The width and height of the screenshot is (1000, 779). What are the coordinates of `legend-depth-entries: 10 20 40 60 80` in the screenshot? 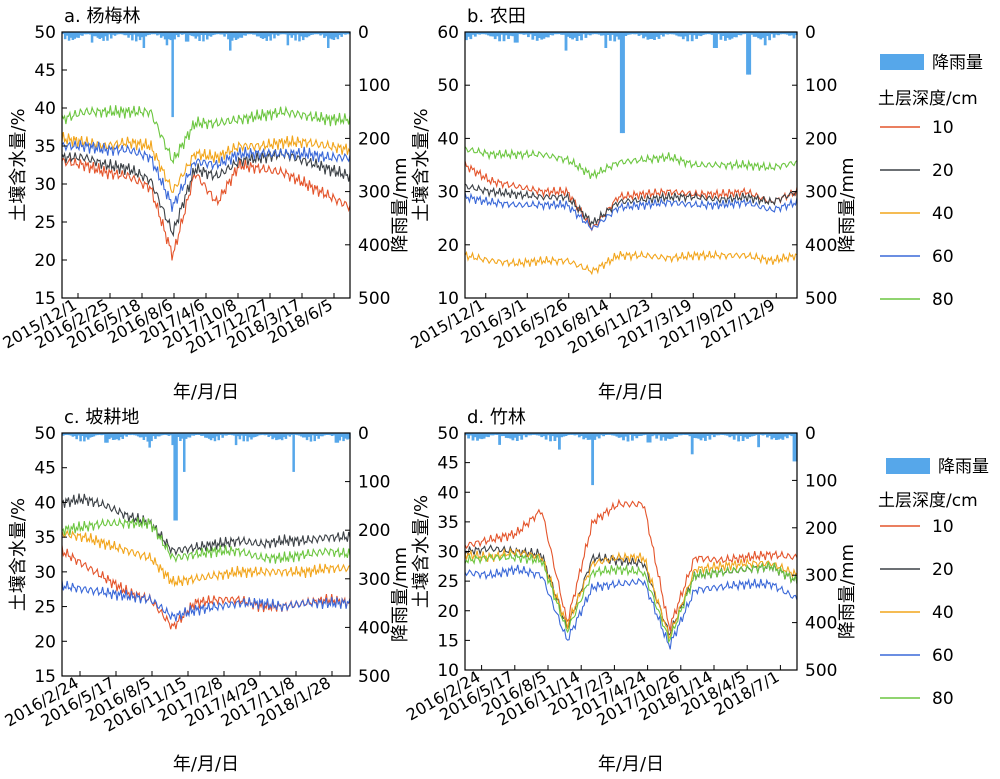 It's located at (917, 613).